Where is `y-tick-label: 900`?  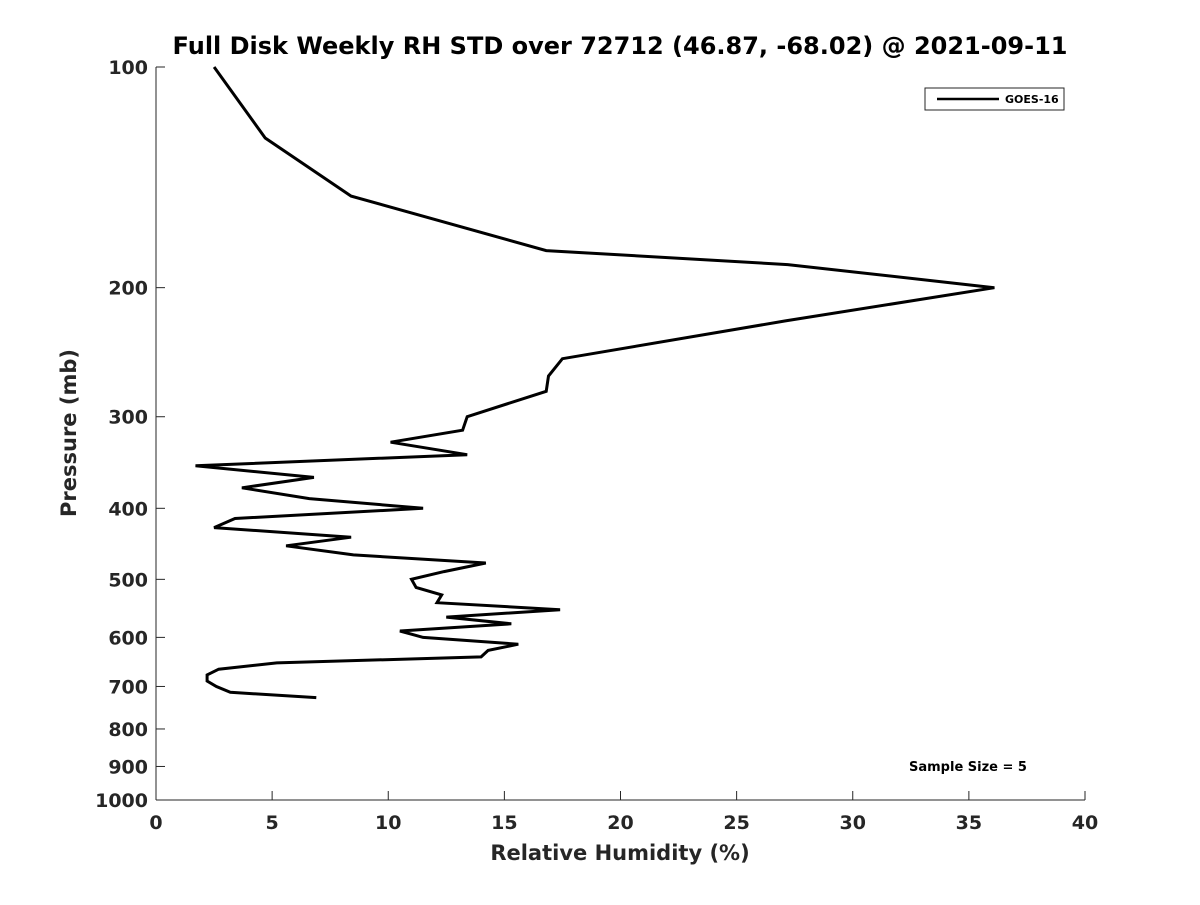
y-tick-label: 900 is located at coordinates (128, 767).